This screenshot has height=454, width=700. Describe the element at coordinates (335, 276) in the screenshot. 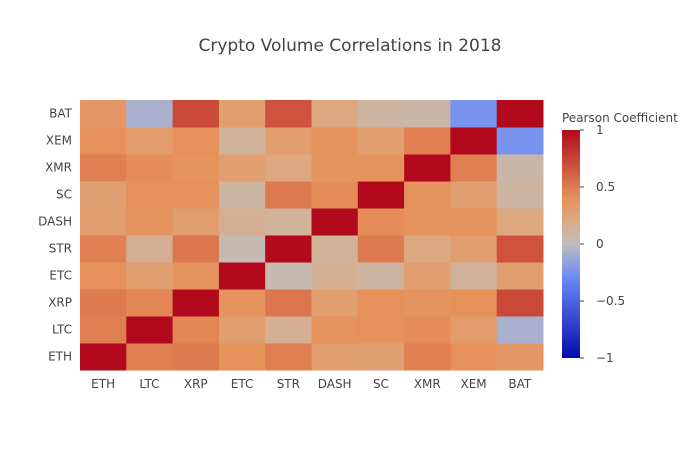

I see `heatmap-cell-etc-dash` at that location.